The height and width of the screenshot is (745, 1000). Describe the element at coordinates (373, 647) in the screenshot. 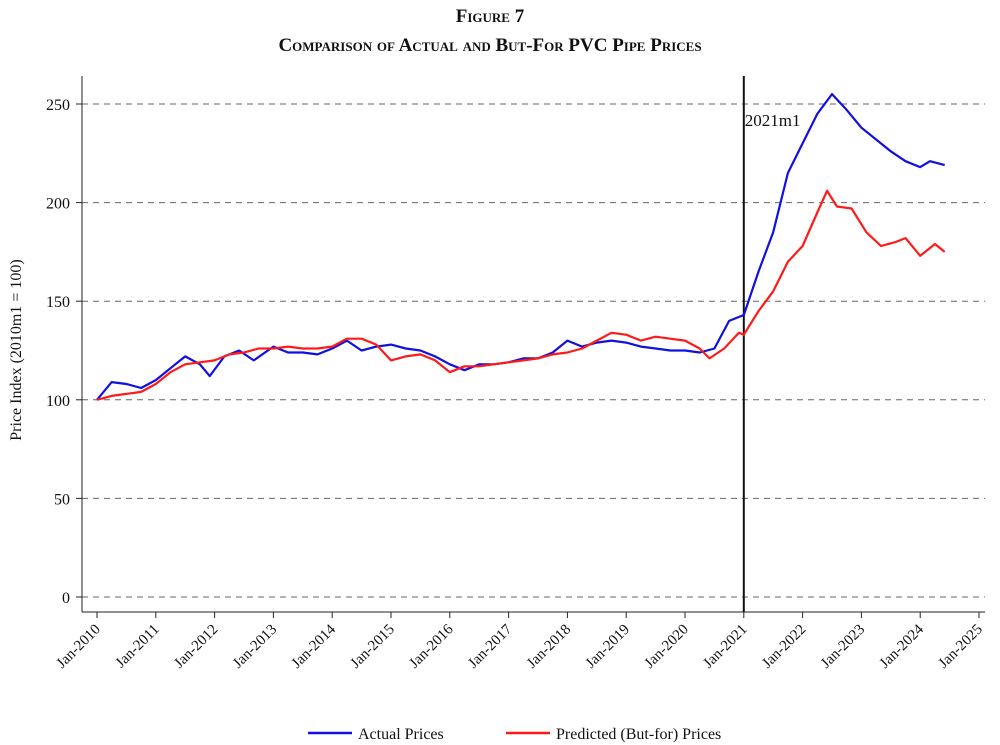

I see `x-tick-label: Jan-2015` at that location.